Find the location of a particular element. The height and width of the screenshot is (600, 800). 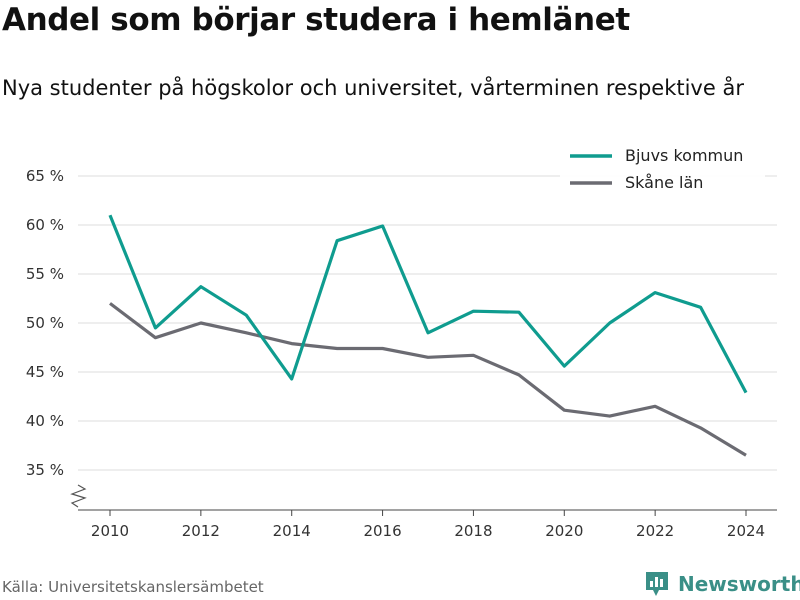

y-tick-label: 35 % is located at coordinates (45, 470).